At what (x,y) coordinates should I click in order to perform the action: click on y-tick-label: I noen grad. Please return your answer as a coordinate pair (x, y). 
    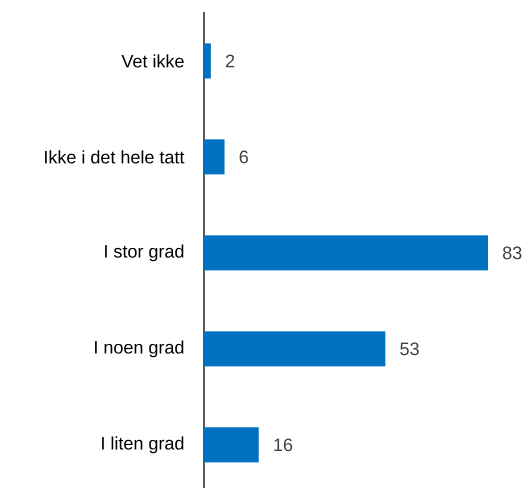
    Looking at the image, I should click on (139, 349).